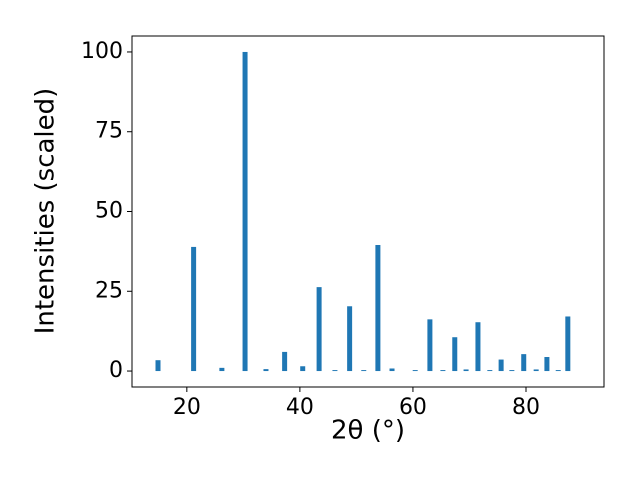  What do you see at coordinates (102, 51) in the screenshot?
I see `y-tick-label: 100` at bounding box center [102, 51].